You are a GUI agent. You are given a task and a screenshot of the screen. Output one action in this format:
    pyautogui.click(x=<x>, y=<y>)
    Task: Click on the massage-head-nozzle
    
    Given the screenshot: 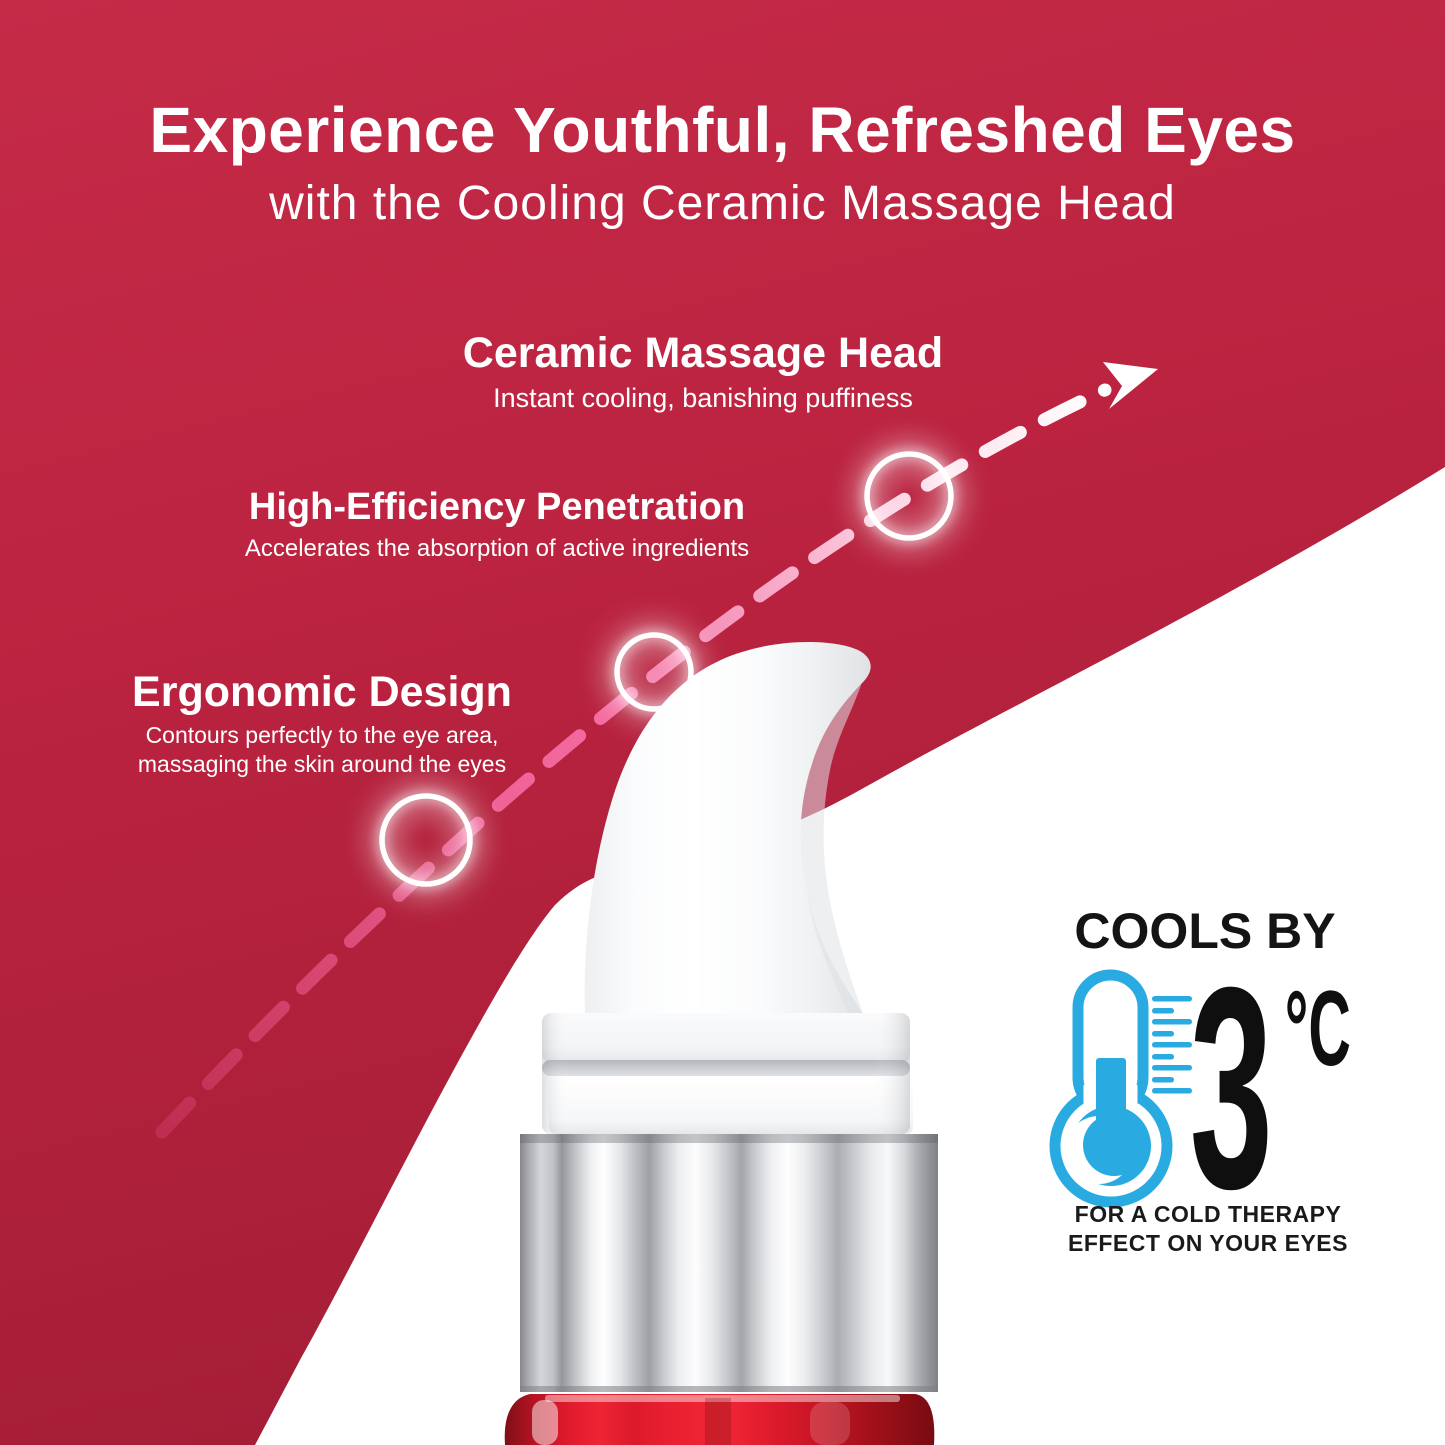 What is the action you would take?
    pyautogui.click(x=727, y=828)
    